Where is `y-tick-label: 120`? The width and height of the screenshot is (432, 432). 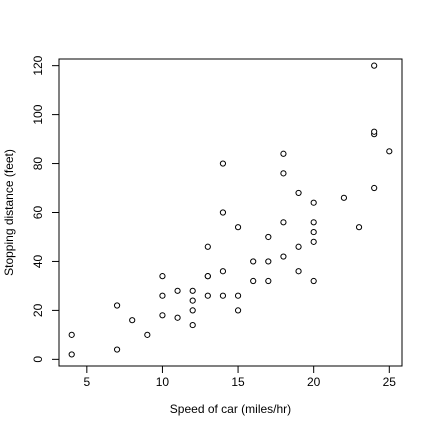 y-tick-label: 120 is located at coordinates (38, 65).